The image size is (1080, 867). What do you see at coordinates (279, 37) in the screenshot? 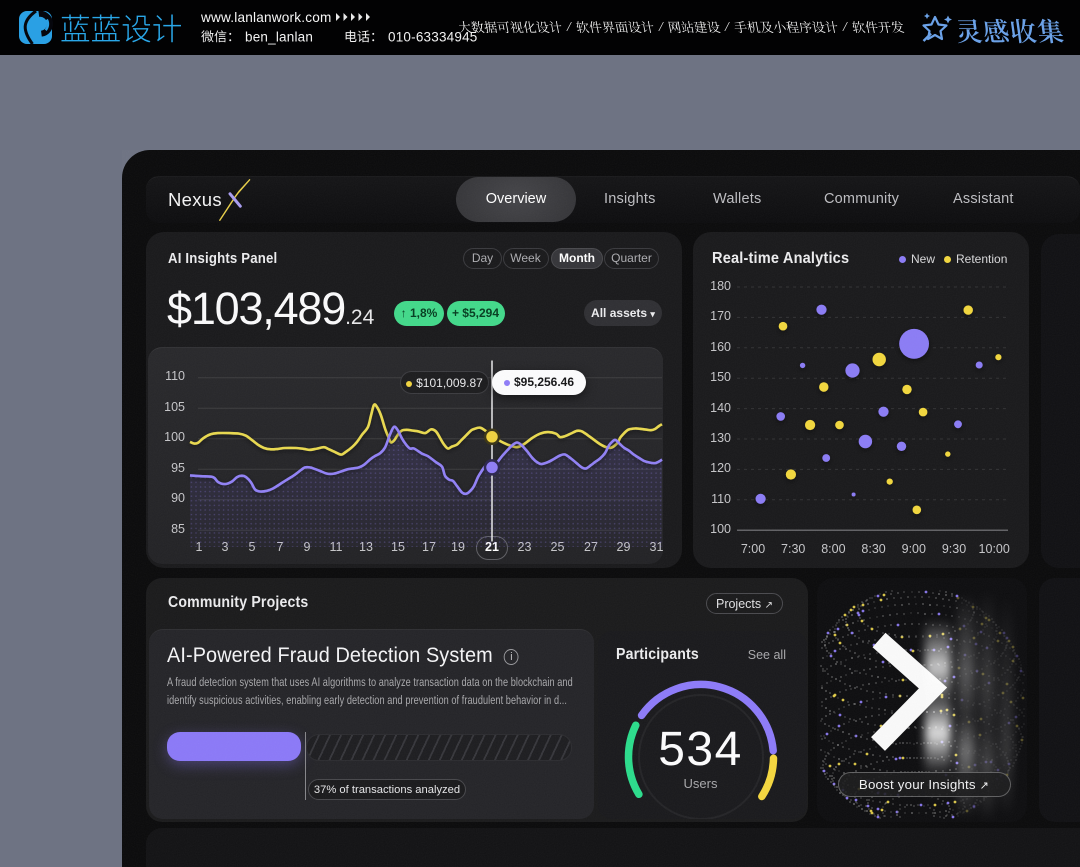
I see `svg-text: ben_lanlan` at bounding box center [279, 37].